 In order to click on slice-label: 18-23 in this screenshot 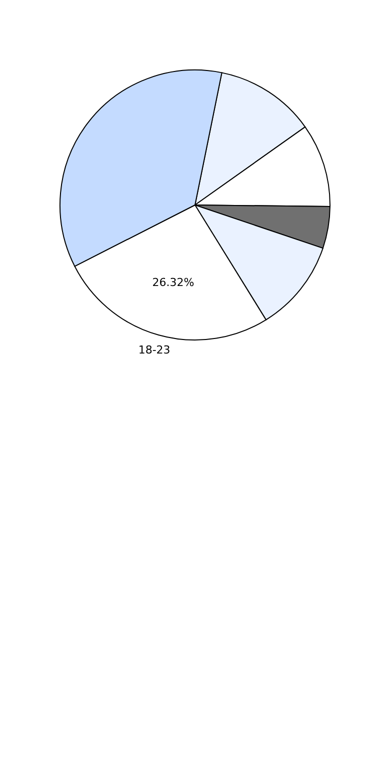, I will do `click(154, 349)`.